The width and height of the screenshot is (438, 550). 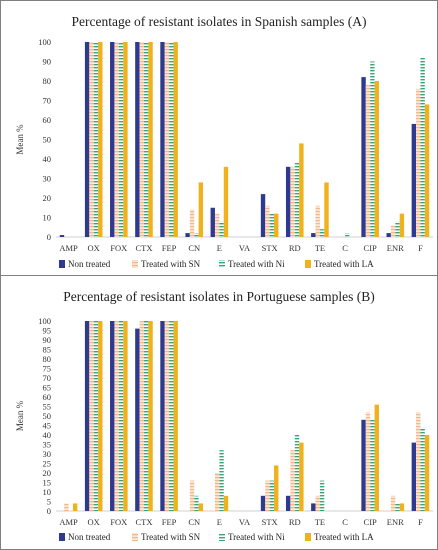 What do you see at coordinates (112, 416) in the screenshot?
I see `bar-fox-non-treated` at bounding box center [112, 416].